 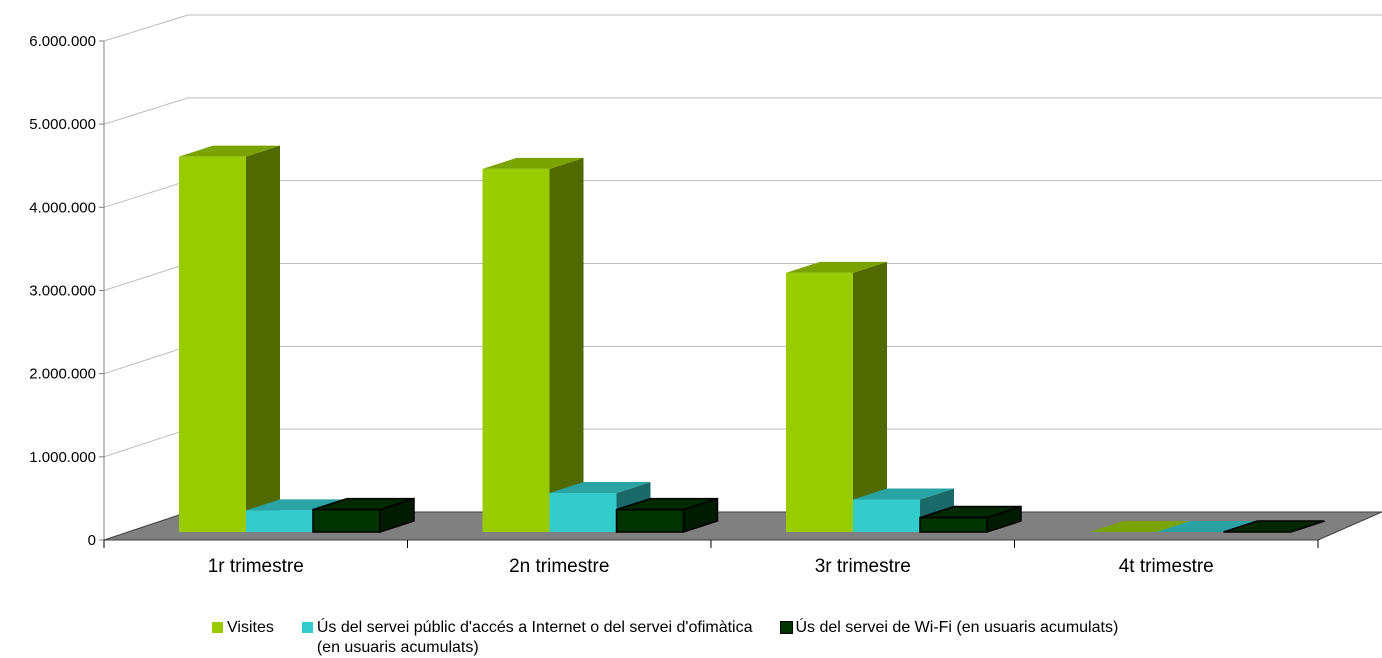 I want to click on y-tick-label: 5.000.000, so click(x=62, y=124).